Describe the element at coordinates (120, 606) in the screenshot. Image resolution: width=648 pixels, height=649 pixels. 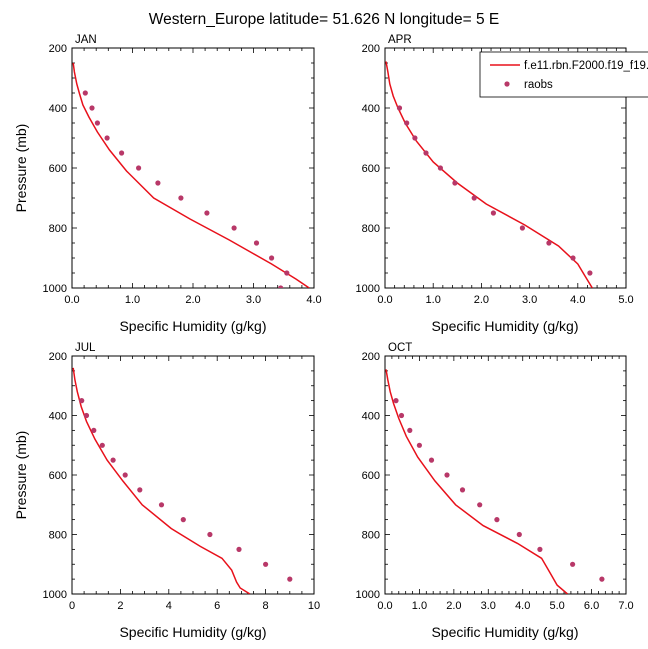
I see `x-tick-label: 2` at that location.